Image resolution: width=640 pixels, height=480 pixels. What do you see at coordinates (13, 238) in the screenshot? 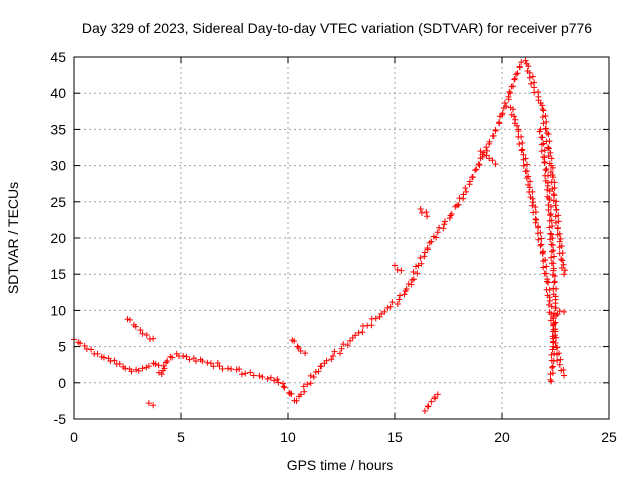
I see `y-axis-label: SDTVAR / TECUs` at bounding box center [13, 238].